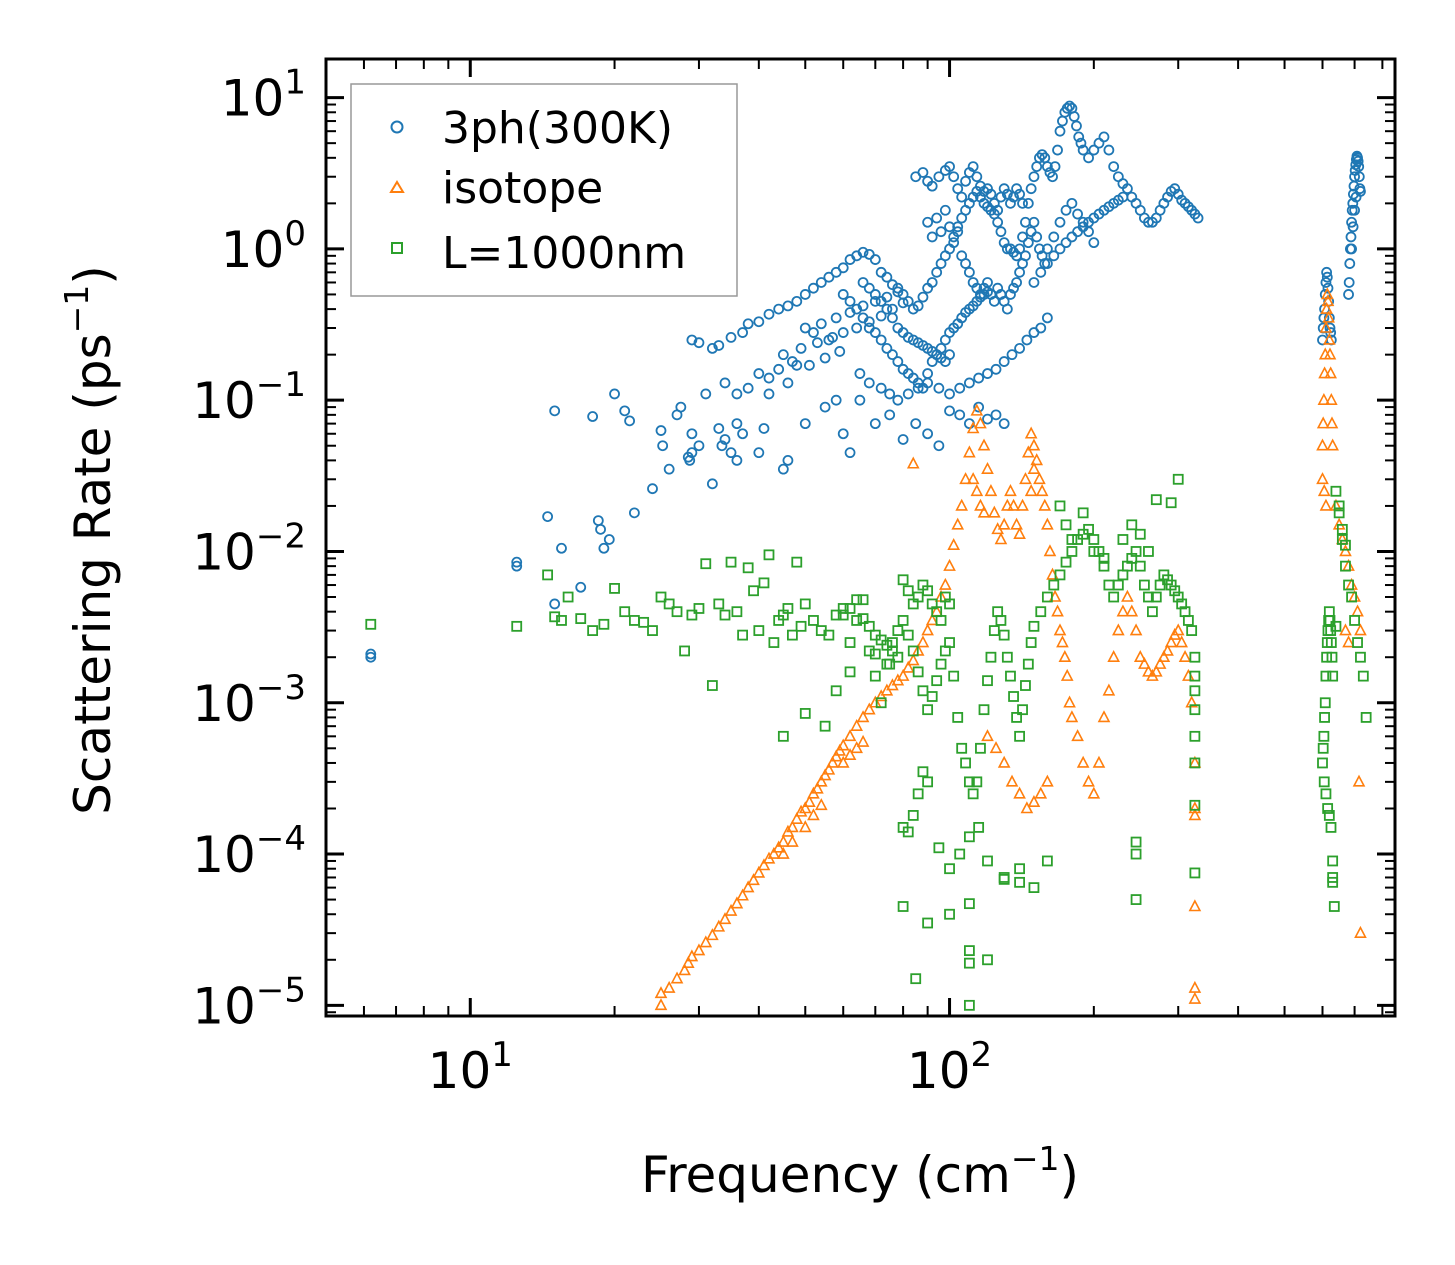  Describe the element at coordinates (949, 1067) in the screenshot. I see `x-tick-label: 102` at that location.